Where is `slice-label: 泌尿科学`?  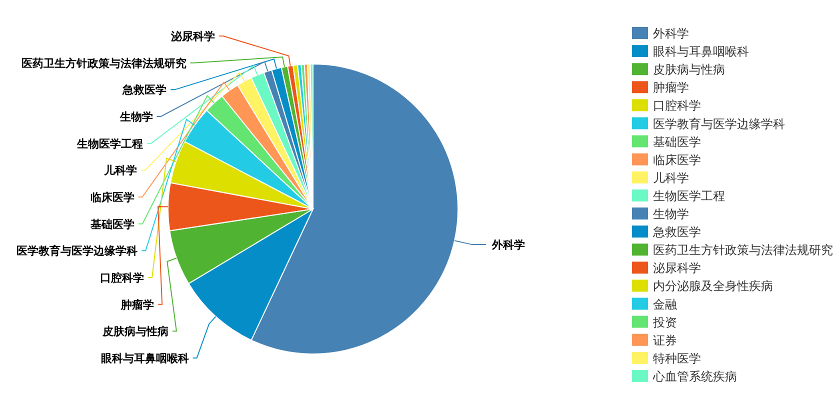
slice-label: 泌尿科学 is located at coordinates (193, 36).